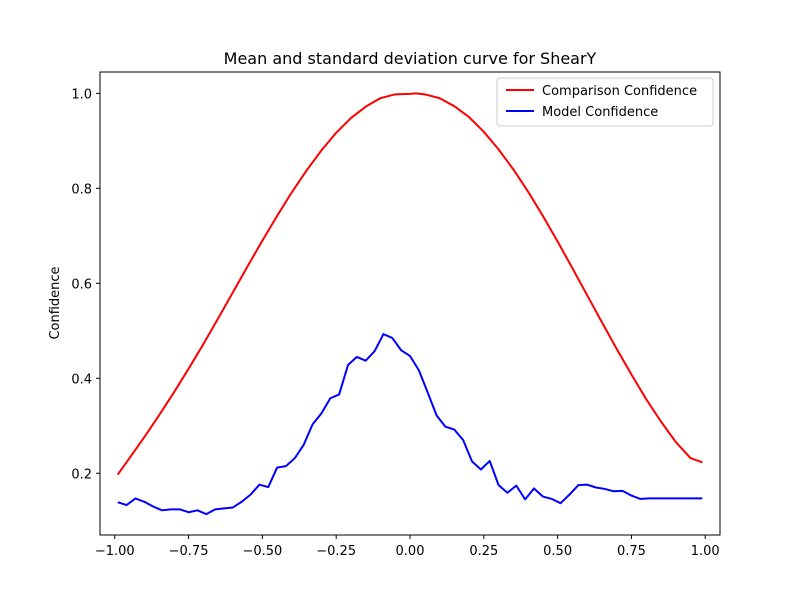 This screenshot has width=800, height=604. I want to click on y-axis: 0.2 0.4 0.6 0.8 1.0, so click(85, 284).